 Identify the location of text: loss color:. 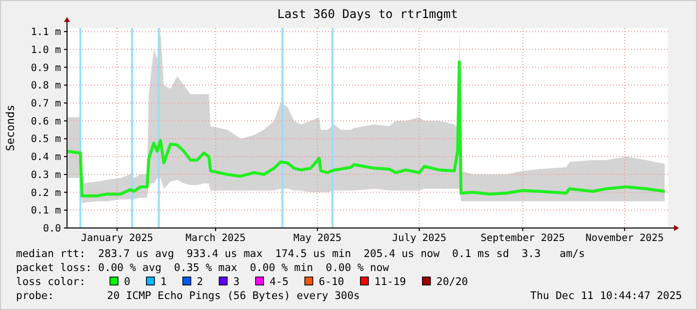
(51, 282).